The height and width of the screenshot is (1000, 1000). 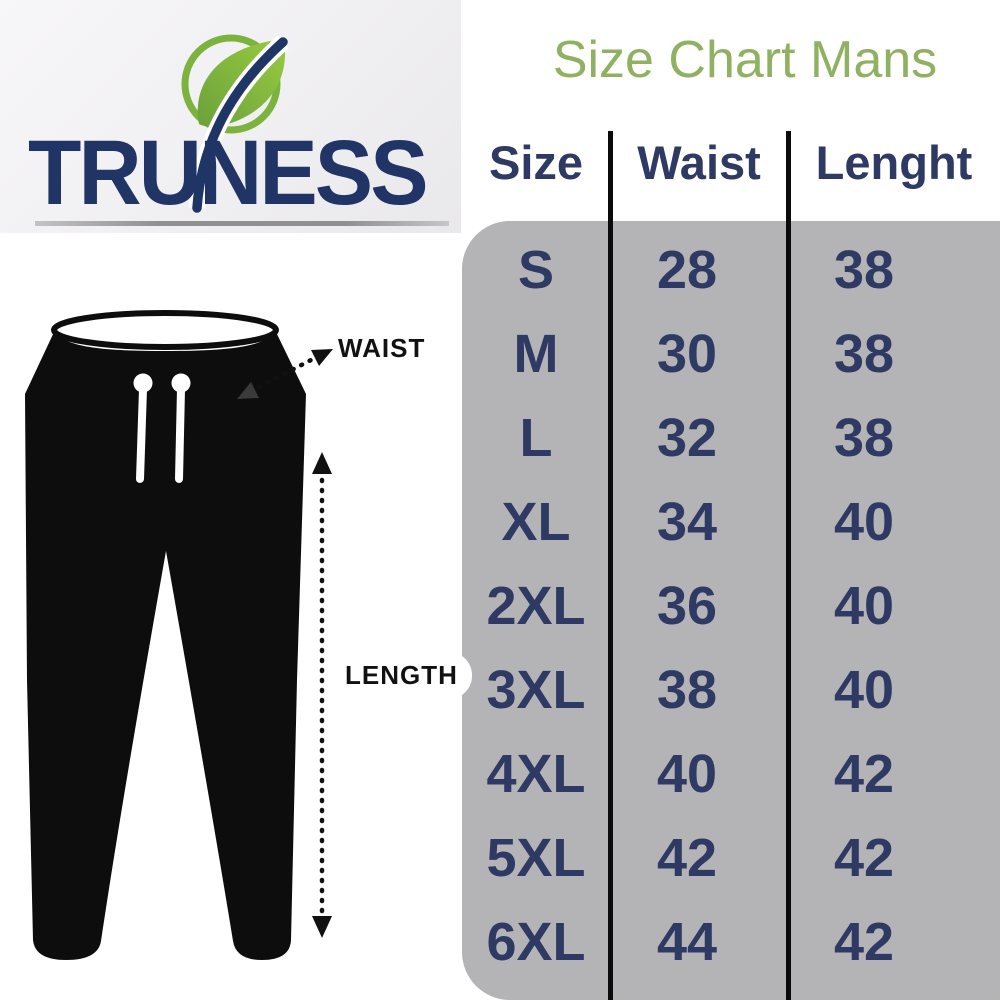 What do you see at coordinates (382, 348) in the screenshot?
I see `waist-label: WAIST` at bounding box center [382, 348].